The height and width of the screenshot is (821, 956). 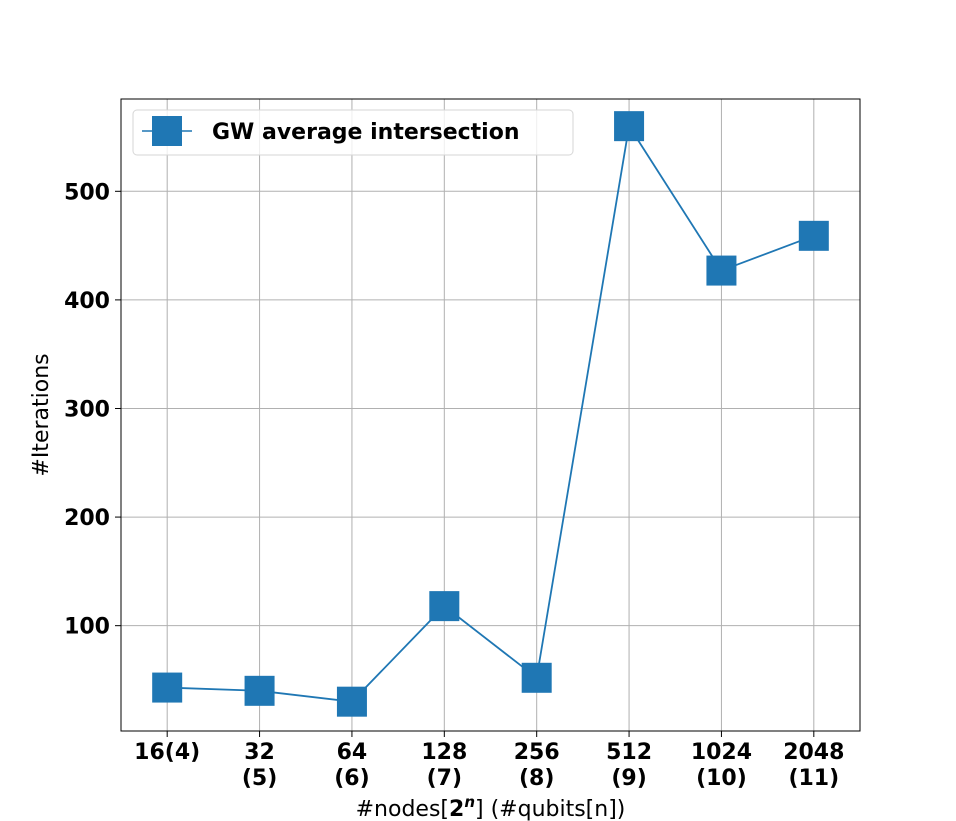 I want to click on x-tick-label-line: 16(4), so click(x=167, y=752).